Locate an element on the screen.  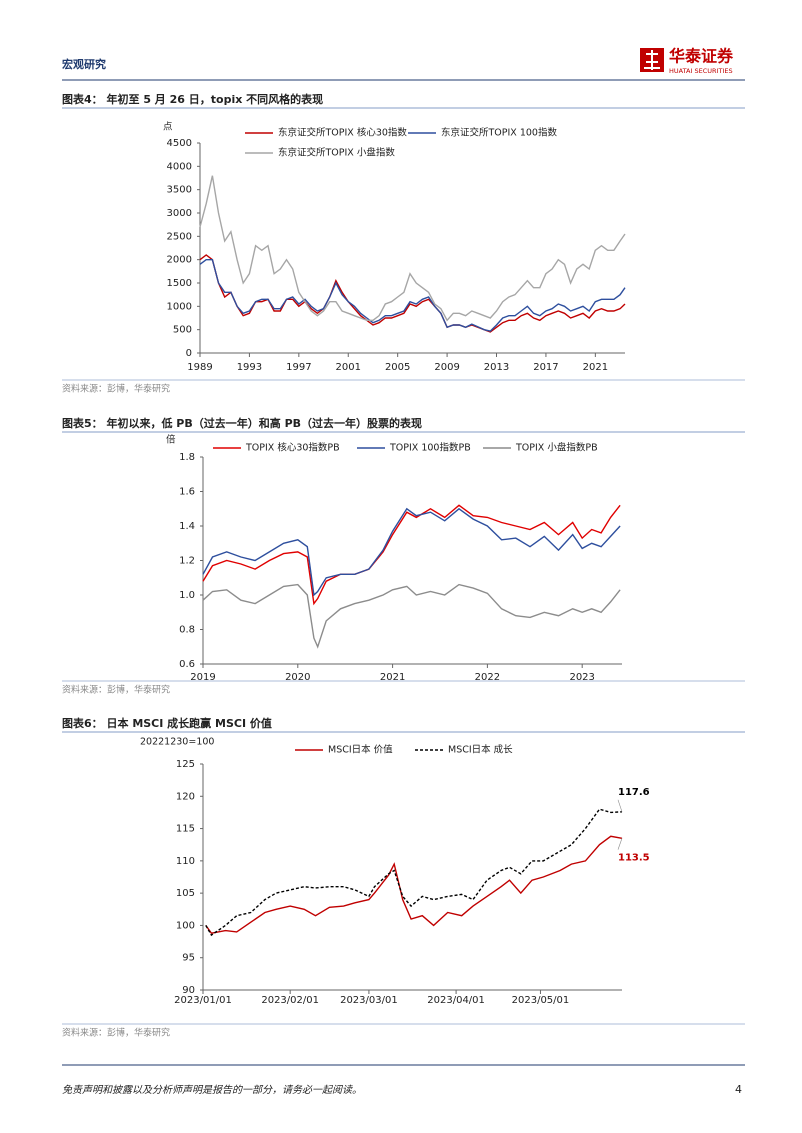
x-tick-label: 2009 is located at coordinates (446, 367).